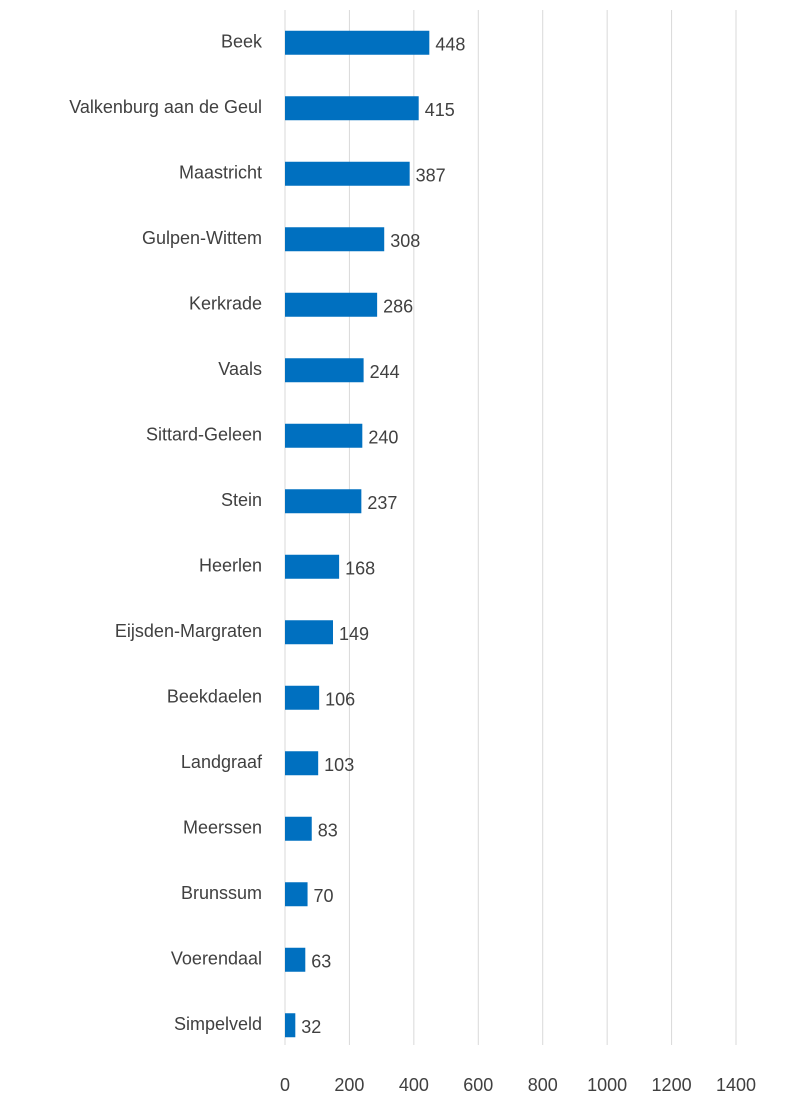 The image size is (795, 1104). Describe the element at coordinates (543, 1085) in the screenshot. I see `x-tick-label: 800` at that location.